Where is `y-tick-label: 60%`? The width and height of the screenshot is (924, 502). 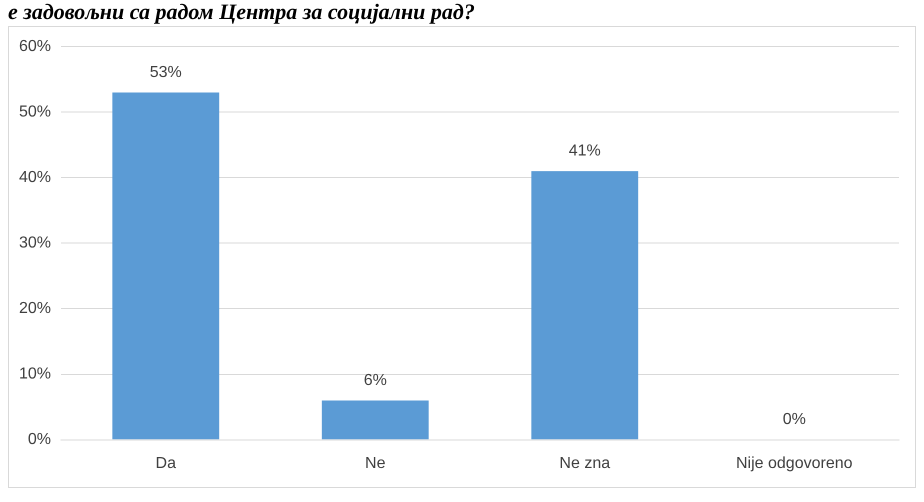
y-tick-label: 60% is located at coordinates (35, 47).